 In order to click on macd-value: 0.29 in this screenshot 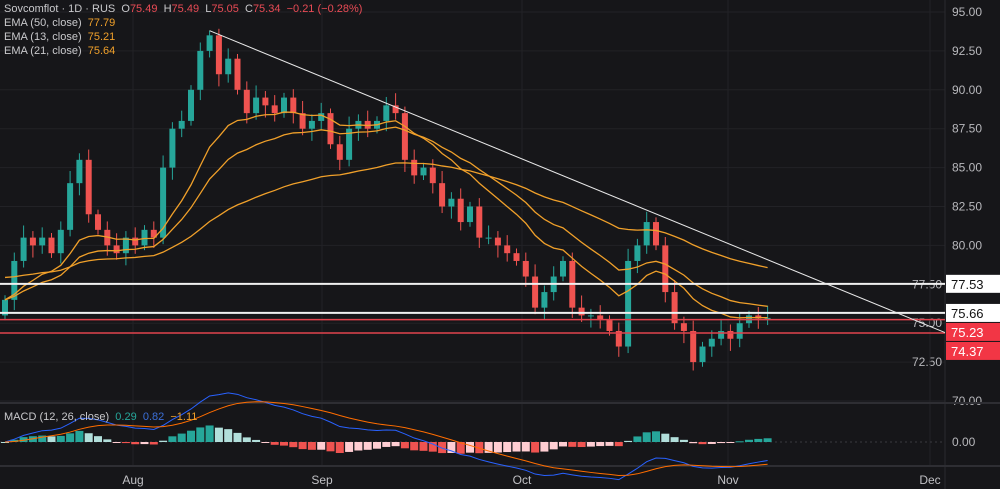, I will do `click(126, 417)`.